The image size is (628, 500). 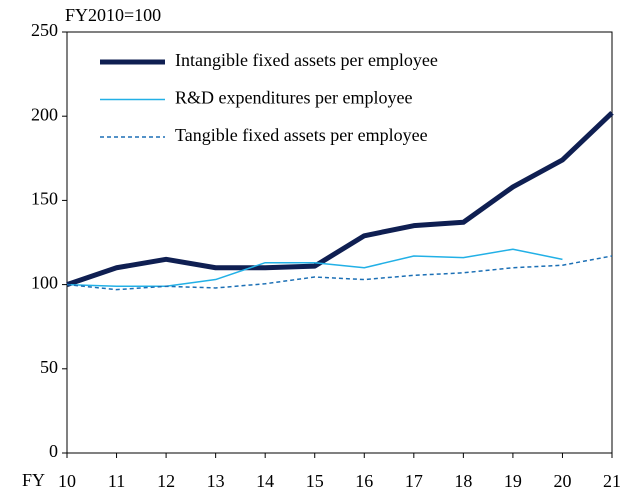 I want to click on x-tick-label: 10, so click(x=67, y=481).